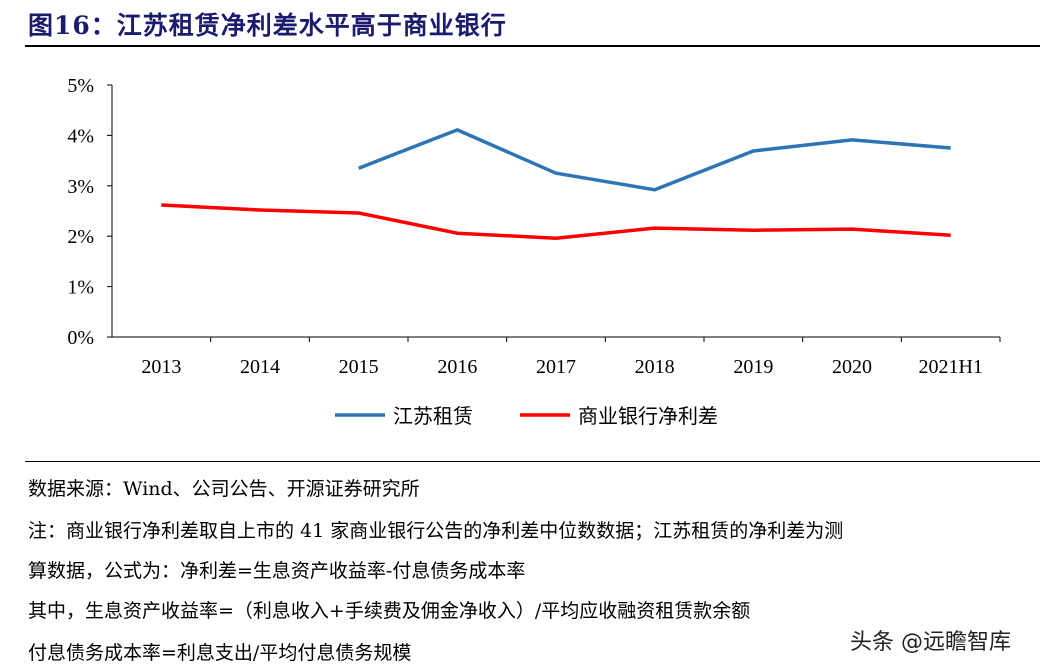  What do you see at coordinates (556, 367) in the screenshot?
I see `x-tick-label: 2017` at bounding box center [556, 367].